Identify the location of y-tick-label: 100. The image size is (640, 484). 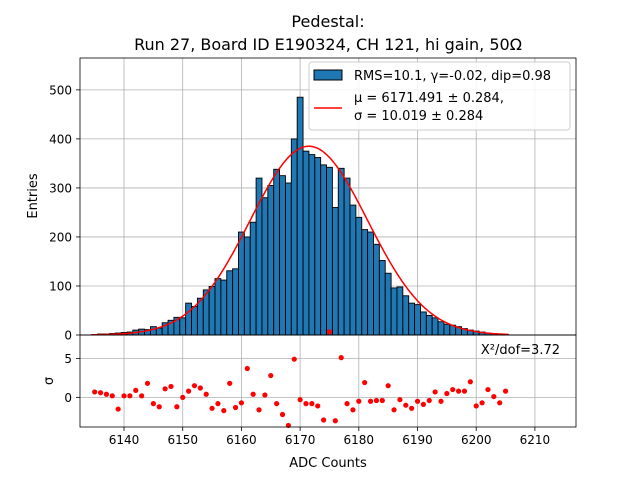
(60, 286).